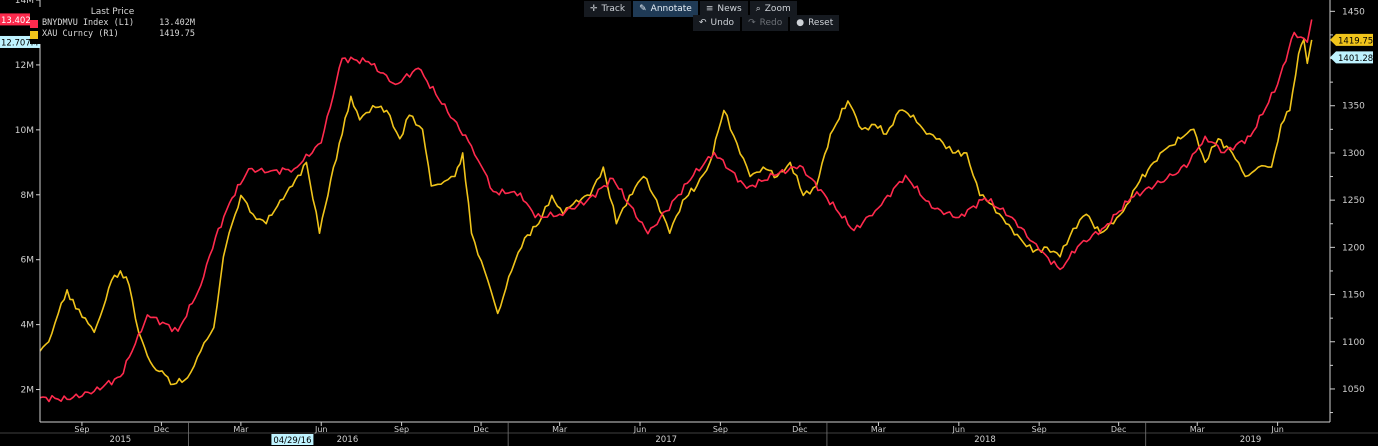 This screenshot has width=1378, height=446. I want to click on right-tick-label: 1300, so click(1353, 154).